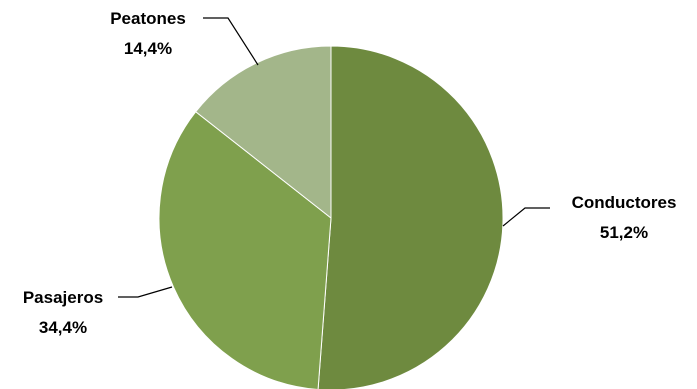  Describe the element at coordinates (63, 327) in the screenshot. I see `slice-value-pasajeros: 34,4%` at that location.